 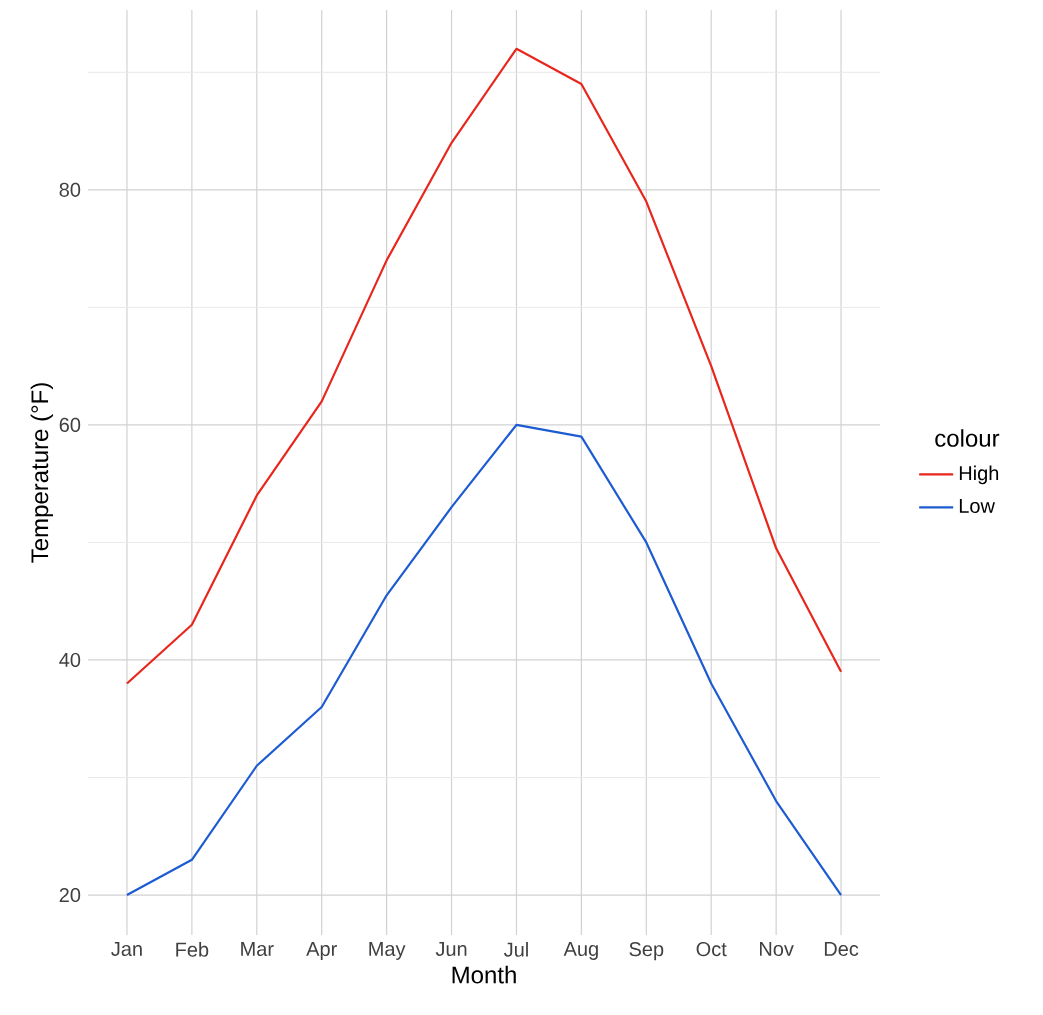 I want to click on x-tick-label: Jan, so click(x=126, y=949).